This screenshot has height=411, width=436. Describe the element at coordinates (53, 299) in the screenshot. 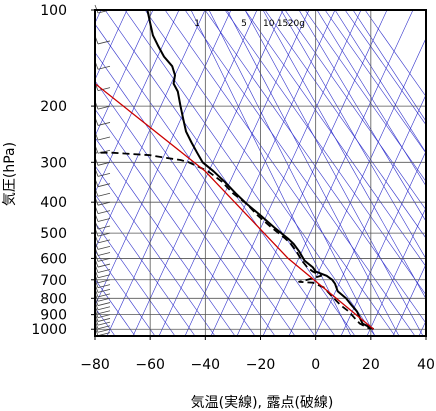

I see `y-tick-label: 800` at that location.